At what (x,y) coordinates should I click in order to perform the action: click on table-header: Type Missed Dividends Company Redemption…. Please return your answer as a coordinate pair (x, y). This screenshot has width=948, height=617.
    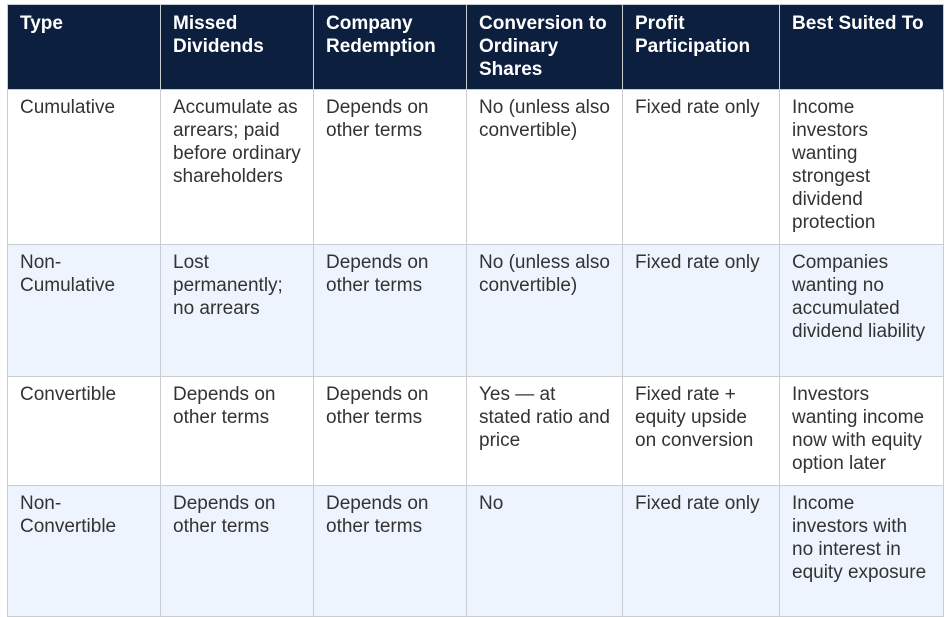
    Looking at the image, I should click on (475, 47).